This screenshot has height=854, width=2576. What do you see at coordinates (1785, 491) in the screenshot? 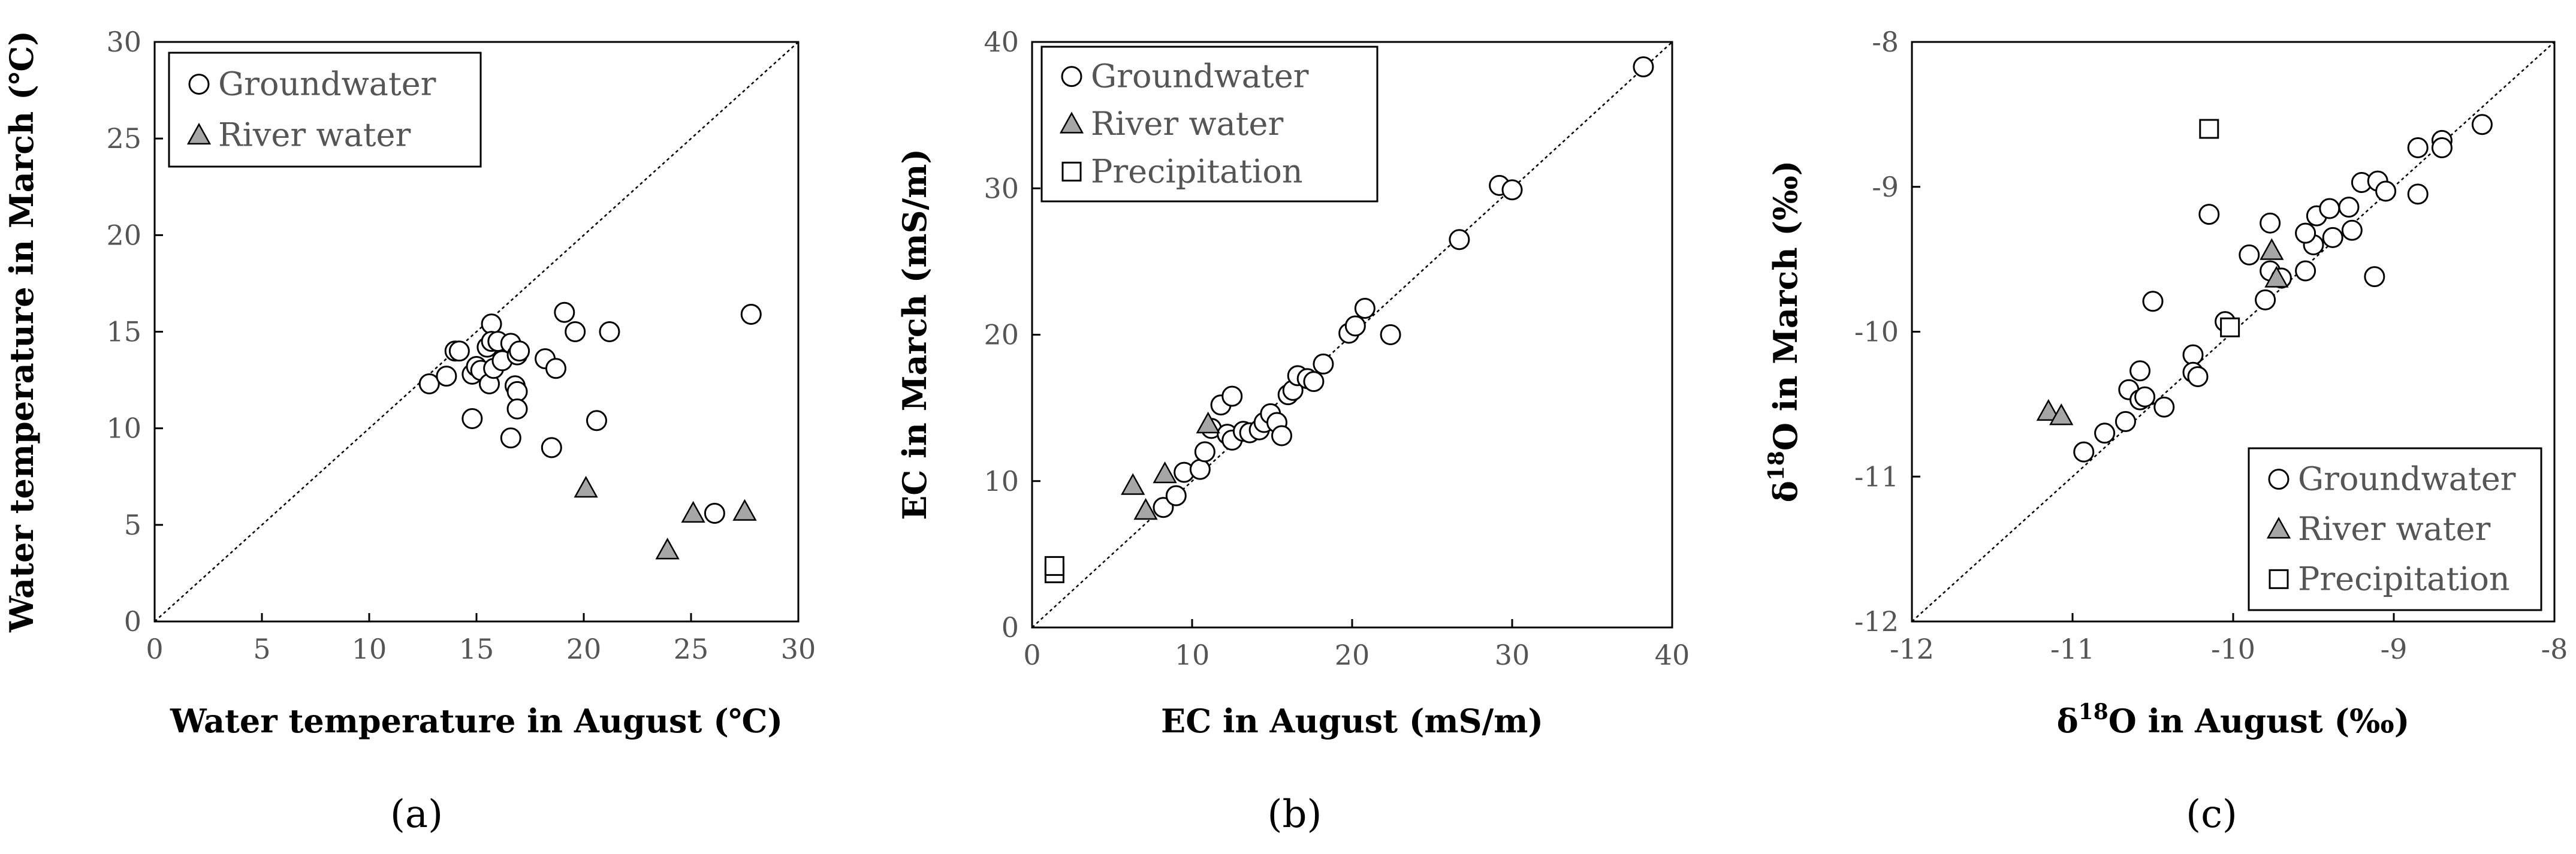
I see `y-axis-title-prefix: δ` at bounding box center [1785, 491].